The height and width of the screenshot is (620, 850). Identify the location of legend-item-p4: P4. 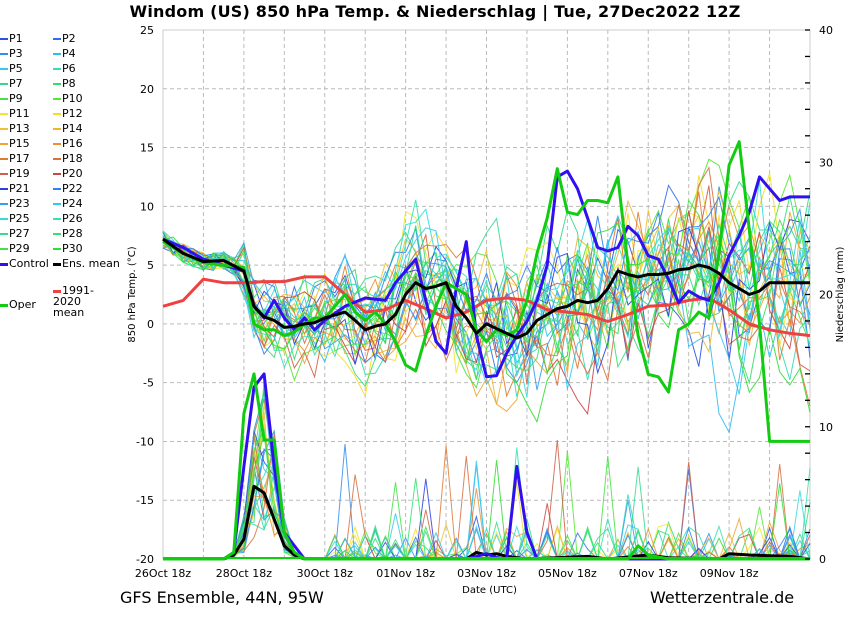
(64, 54).